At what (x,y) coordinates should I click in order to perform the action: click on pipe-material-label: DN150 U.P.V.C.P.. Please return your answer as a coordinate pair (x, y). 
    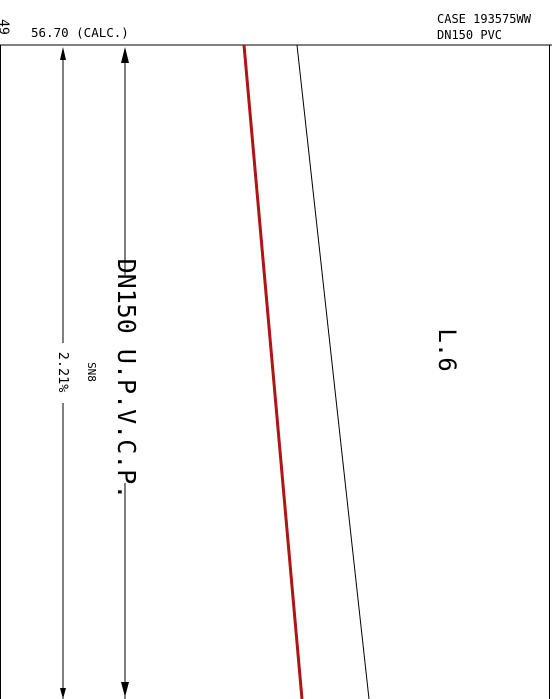
    Looking at the image, I should click on (126, 379).